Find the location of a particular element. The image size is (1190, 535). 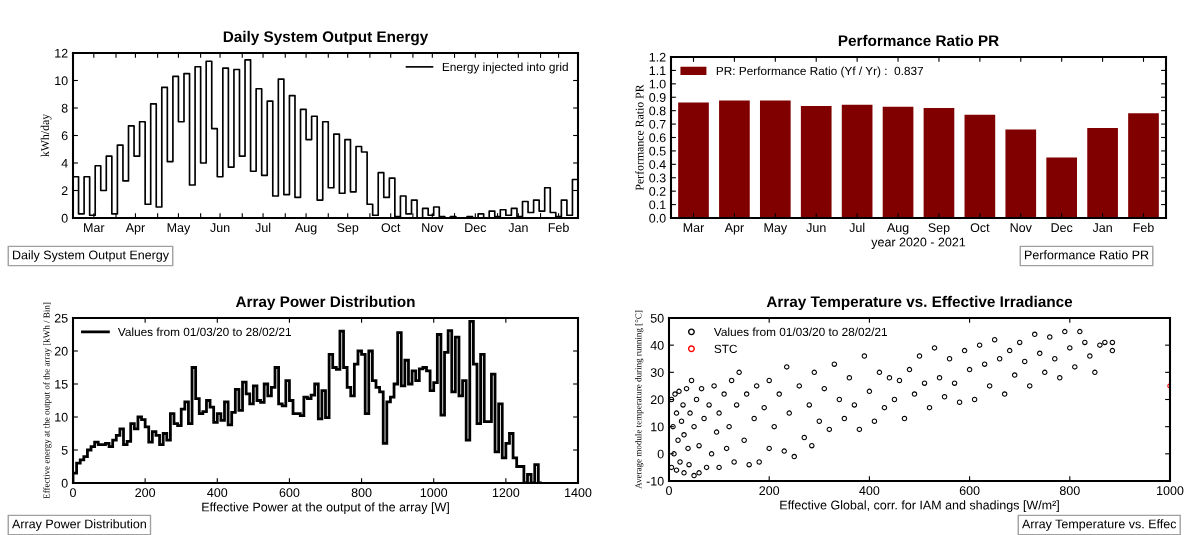

chart-title: Daily System Output Energy is located at coordinates (326, 38).